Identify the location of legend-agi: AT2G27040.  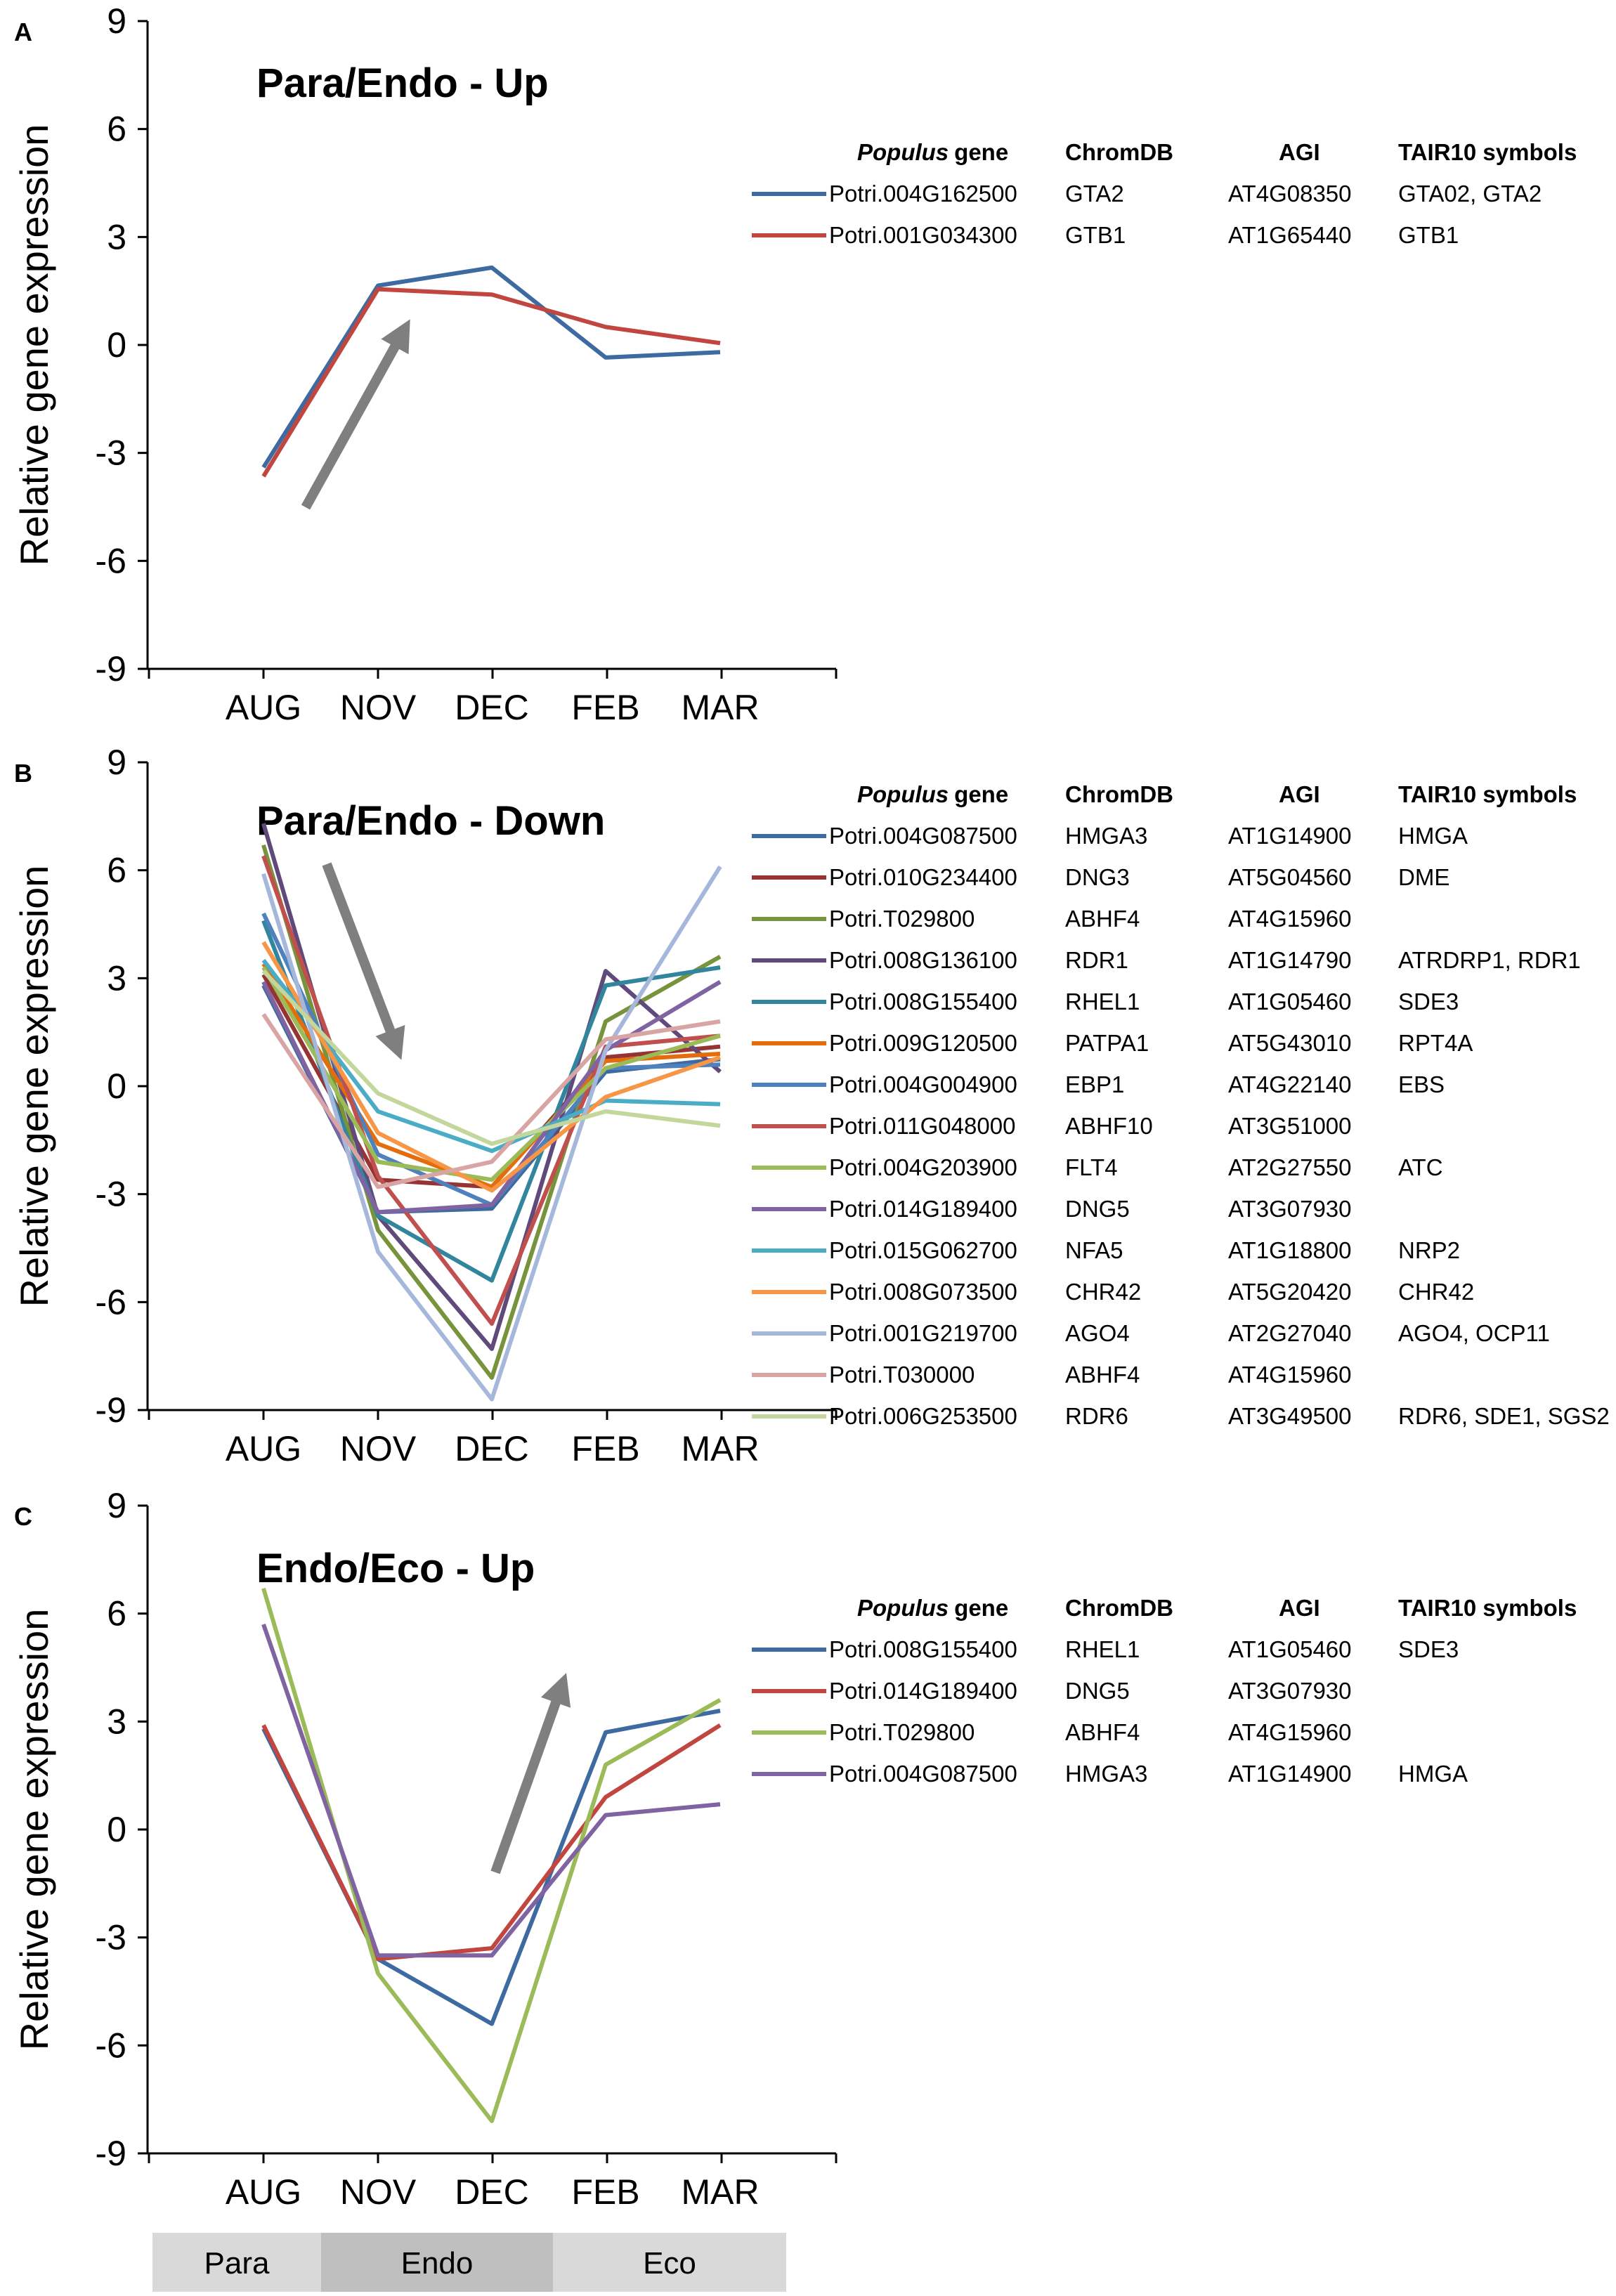
(1290, 1333).